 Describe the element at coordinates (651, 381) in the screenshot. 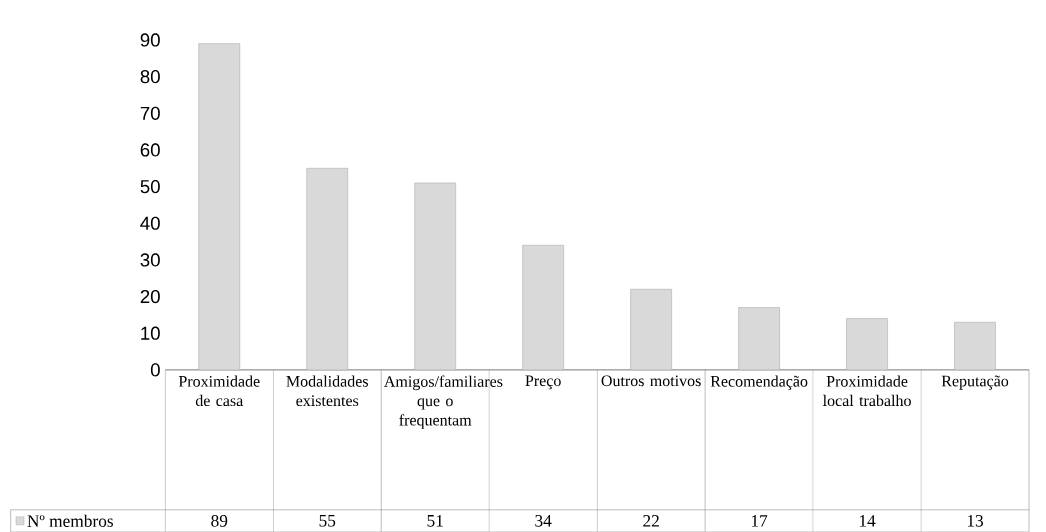

I see `x-tick-label: Outros motivos` at that location.